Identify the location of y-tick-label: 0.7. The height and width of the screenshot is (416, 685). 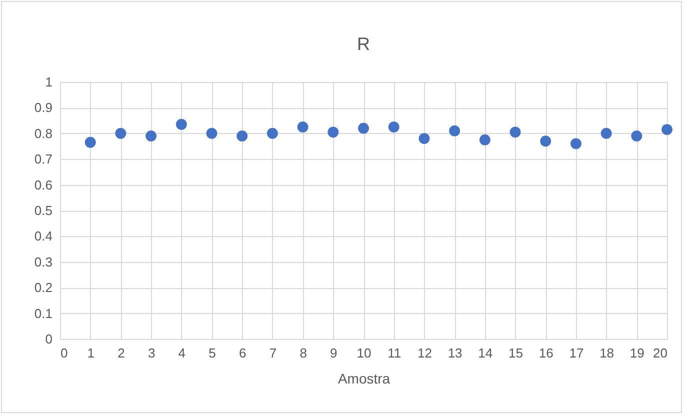
(43, 159).